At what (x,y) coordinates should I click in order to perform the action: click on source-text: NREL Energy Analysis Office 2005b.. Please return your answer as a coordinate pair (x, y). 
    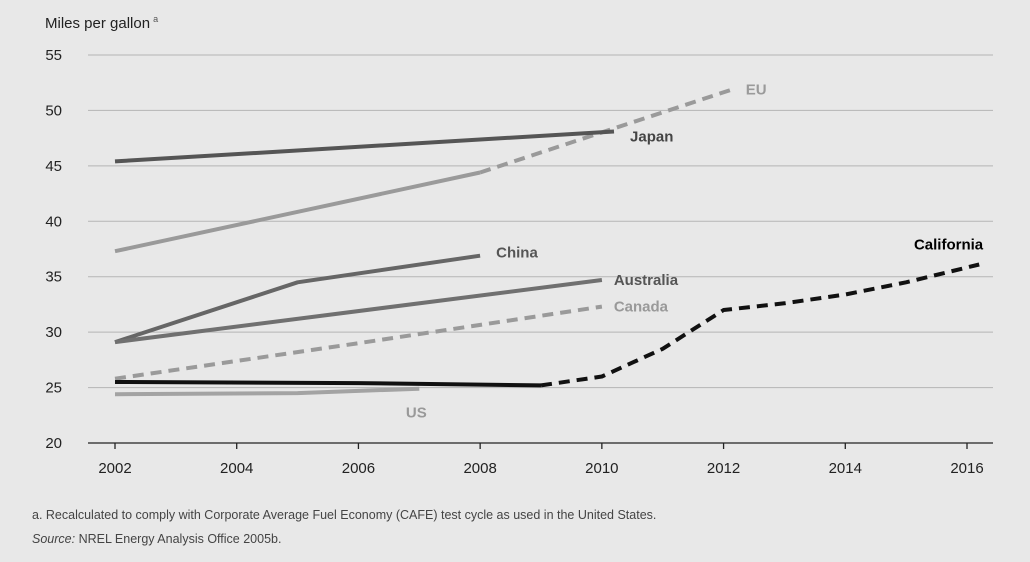
    Looking at the image, I should click on (178, 539).